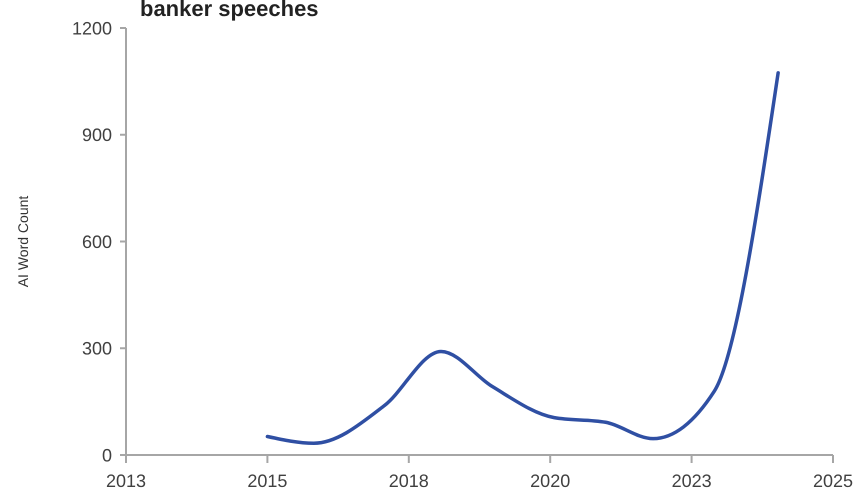  I want to click on x-tick-label: 2013, so click(126, 481).